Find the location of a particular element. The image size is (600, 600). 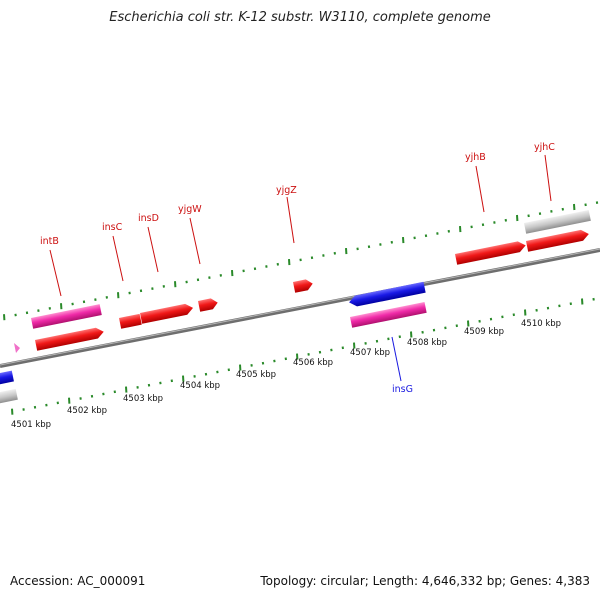

gene-reverse is located at coordinates (387, 294).